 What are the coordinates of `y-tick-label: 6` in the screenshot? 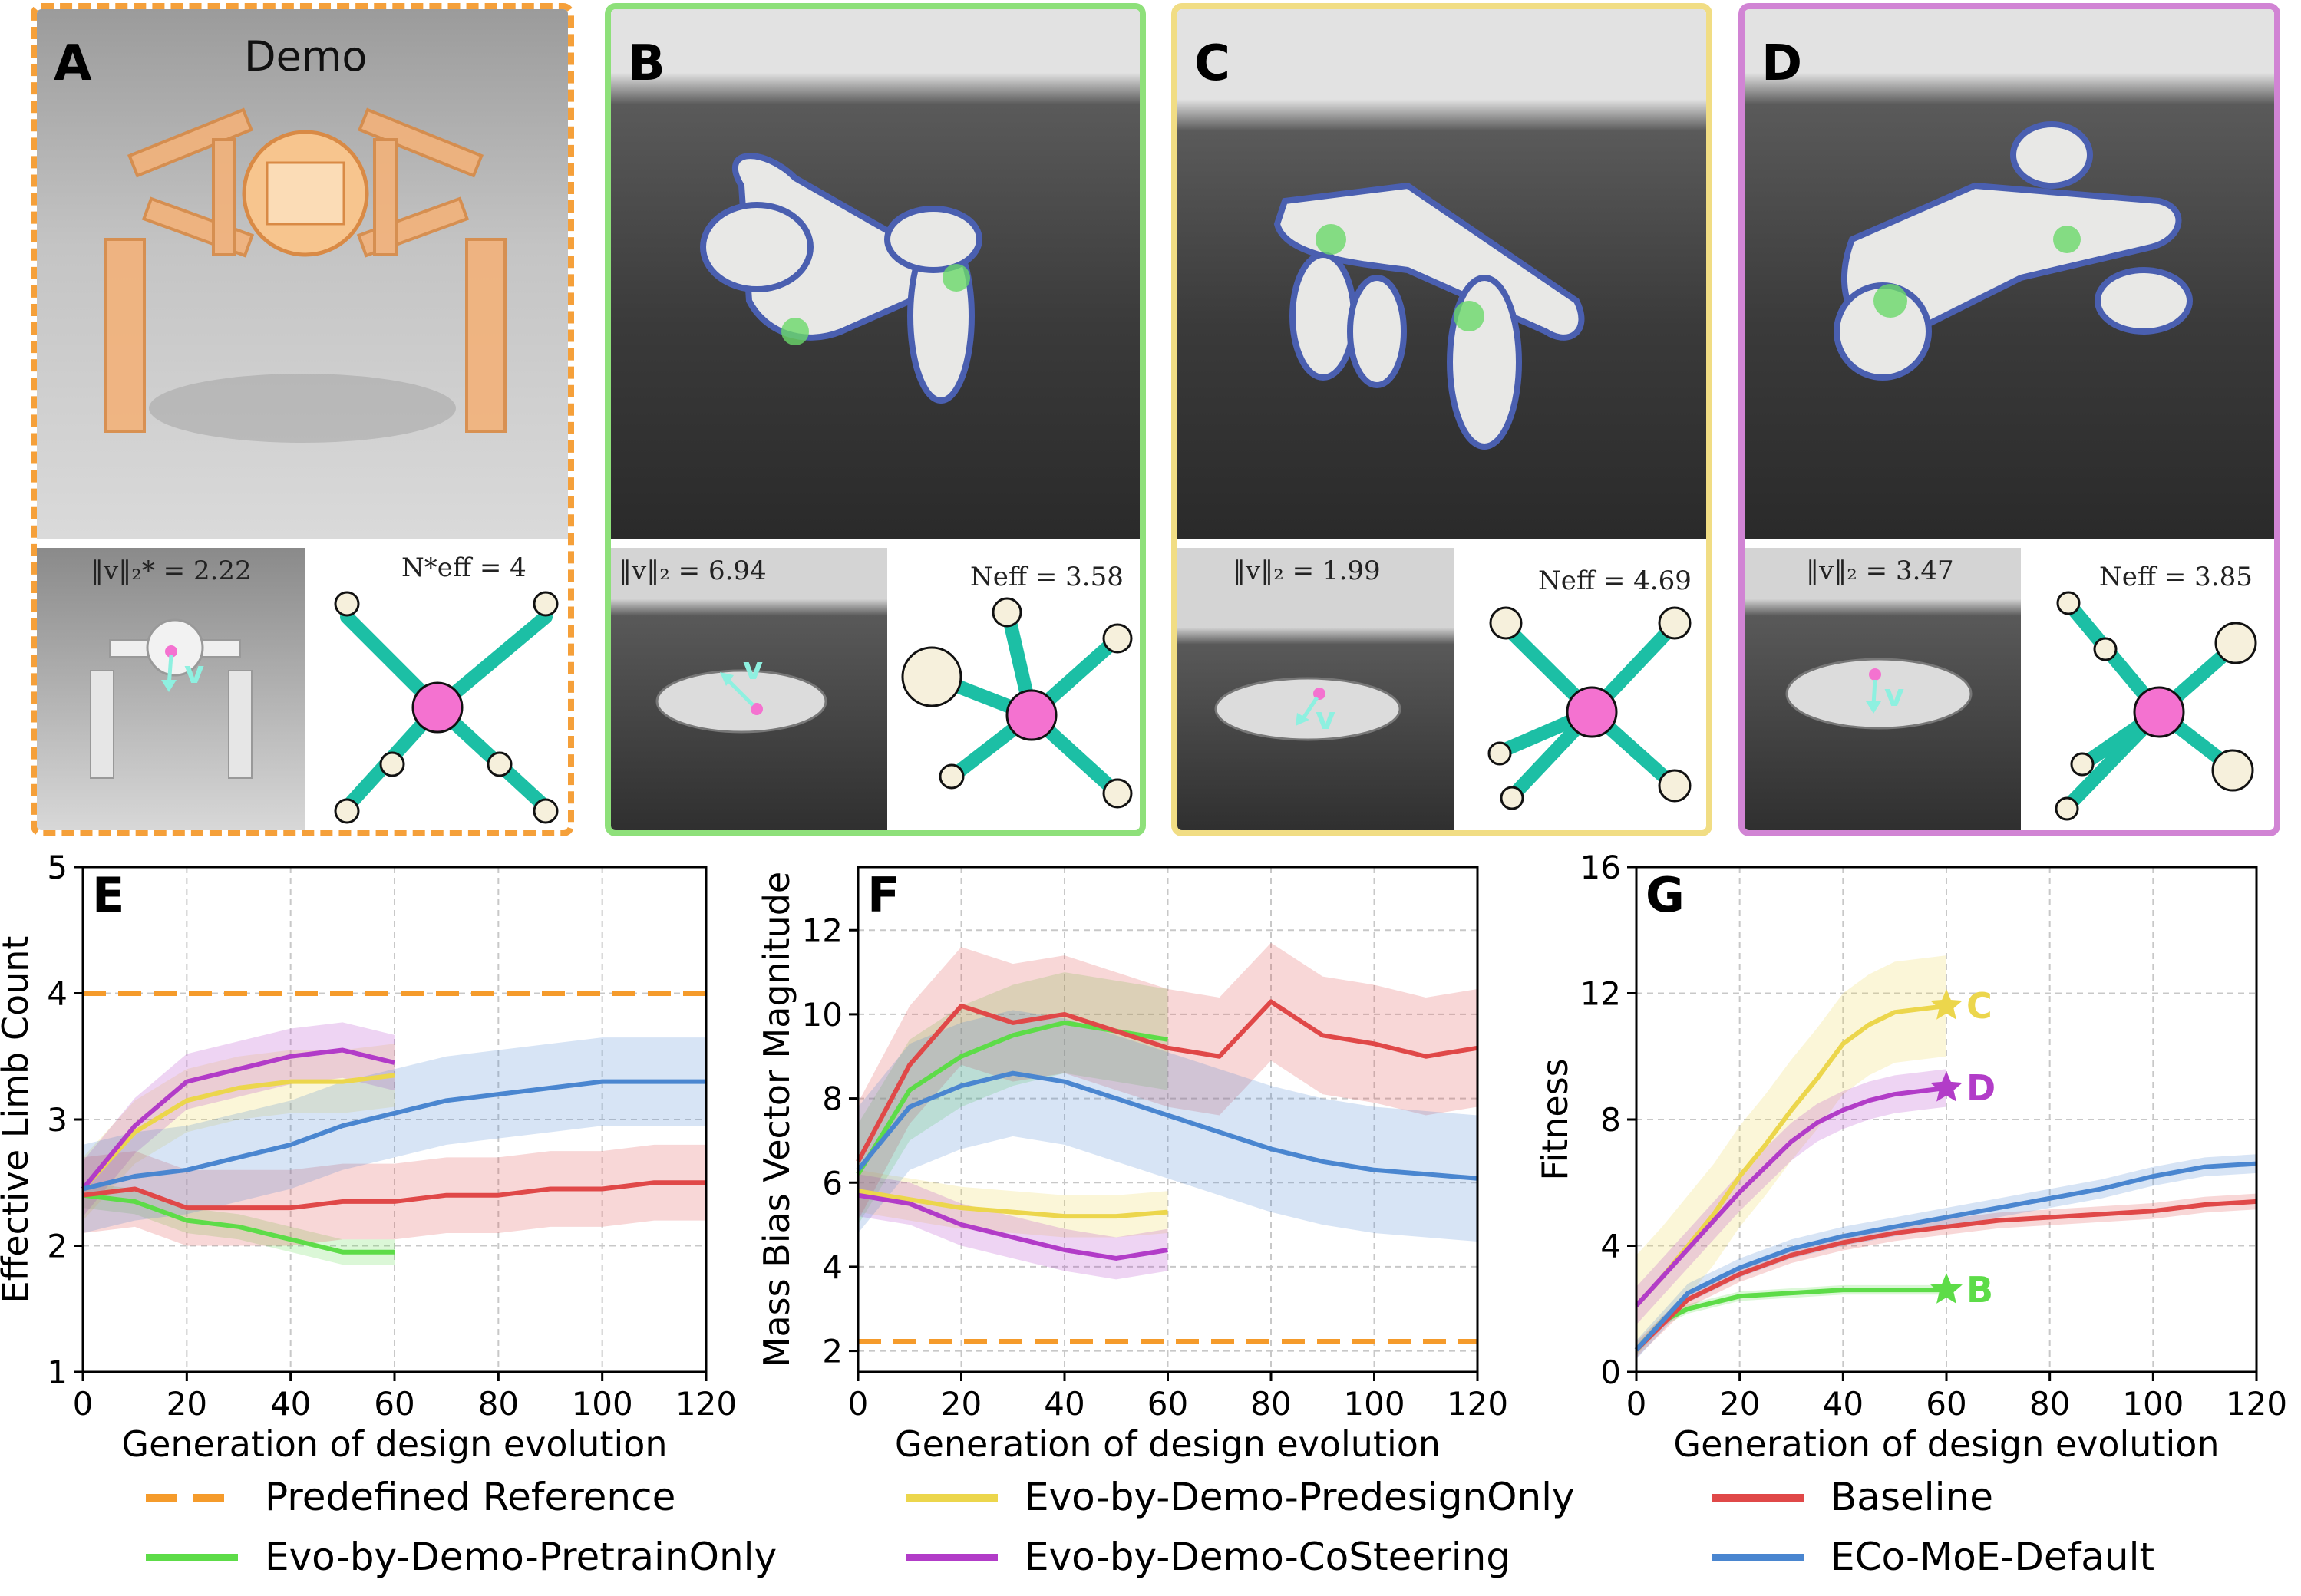 It's located at (832, 1183).